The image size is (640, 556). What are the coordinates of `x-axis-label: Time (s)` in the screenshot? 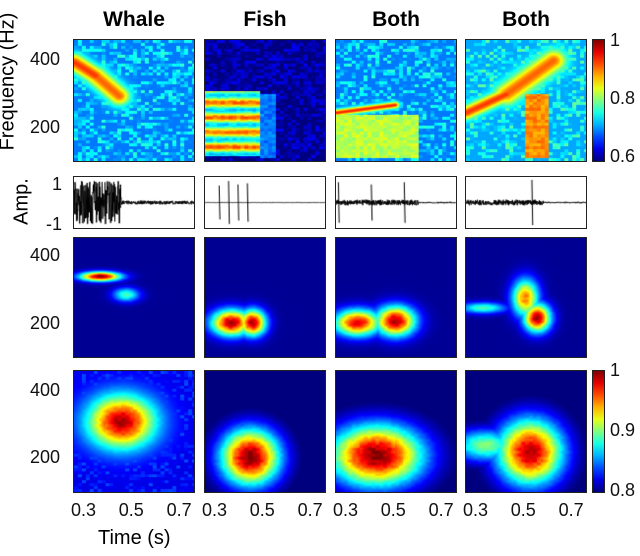 It's located at (134, 538).